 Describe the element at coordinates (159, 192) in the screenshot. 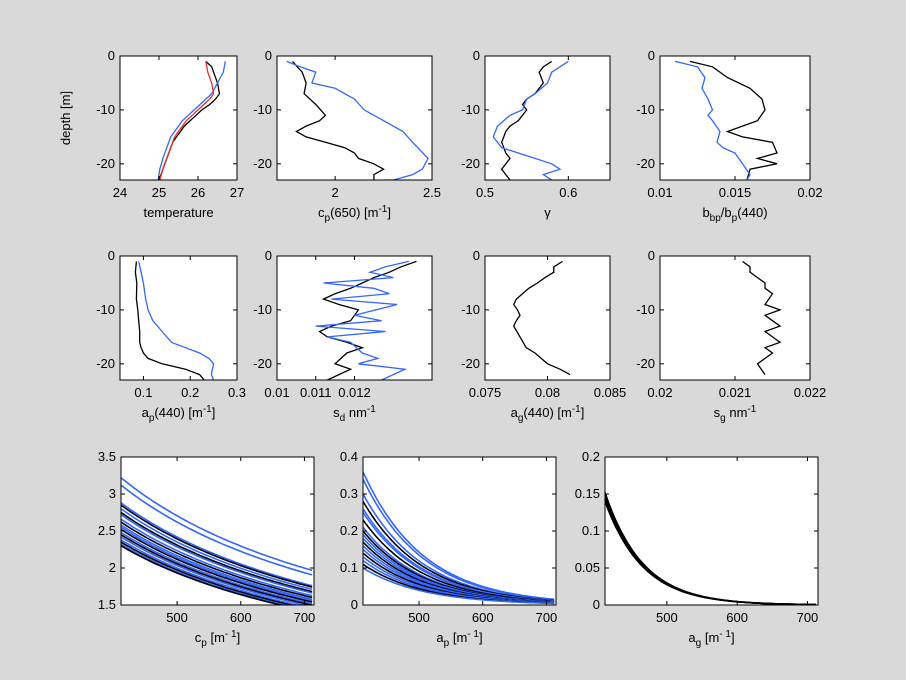

I see `x-tick-label: 25` at that location.